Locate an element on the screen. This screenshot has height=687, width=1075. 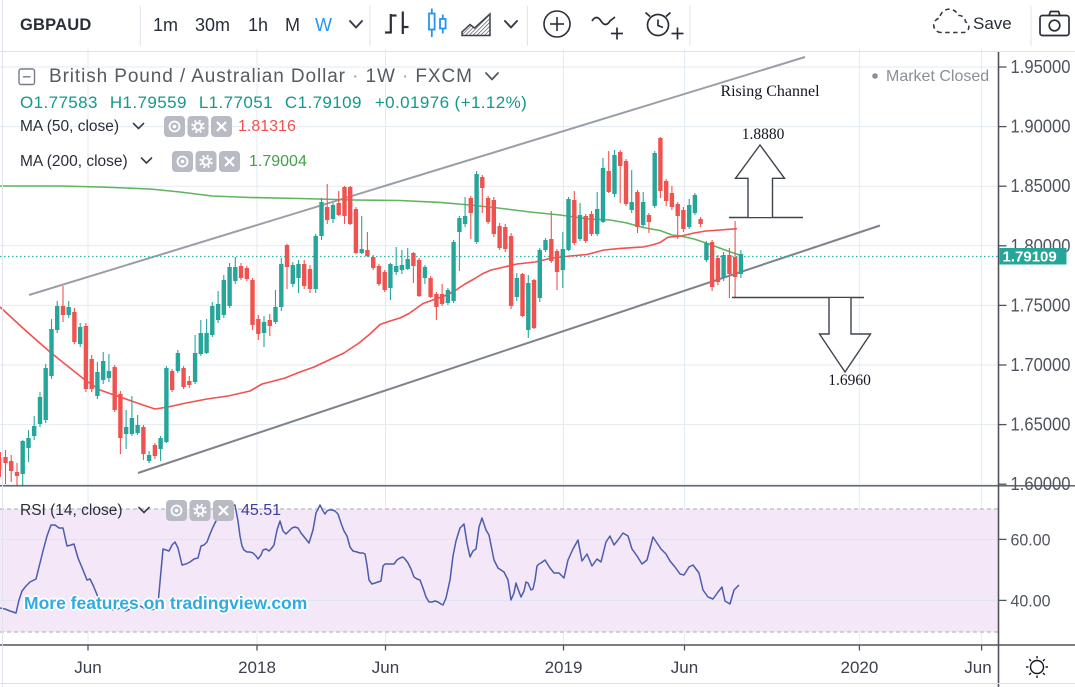
svg-text: 1.79109 is located at coordinates (1030, 257).